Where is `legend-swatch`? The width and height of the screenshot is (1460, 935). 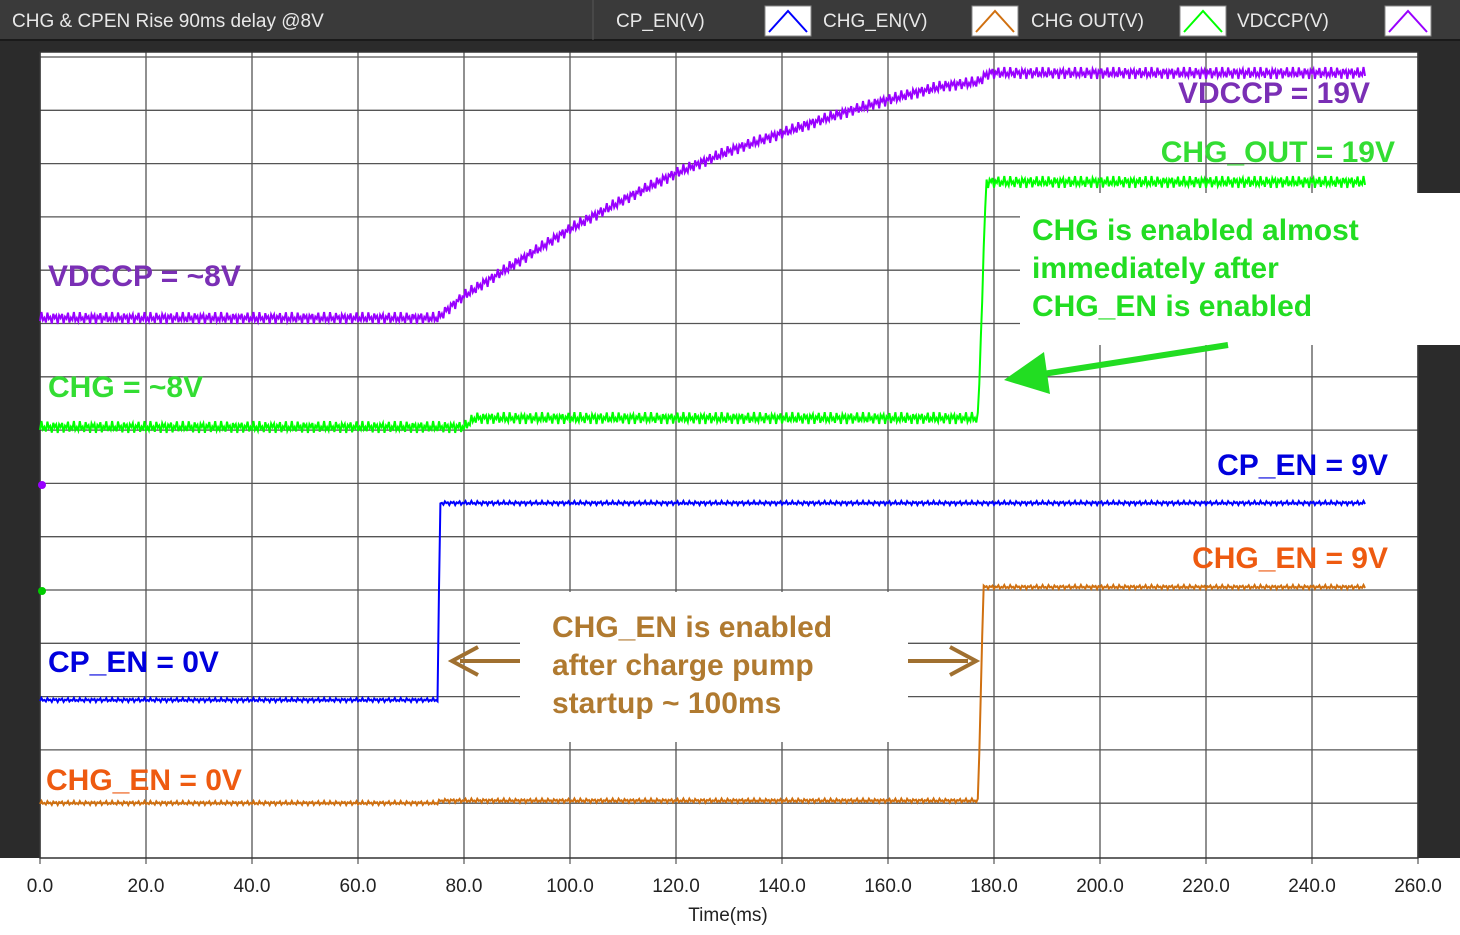
legend-swatch is located at coordinates (1203, 21).